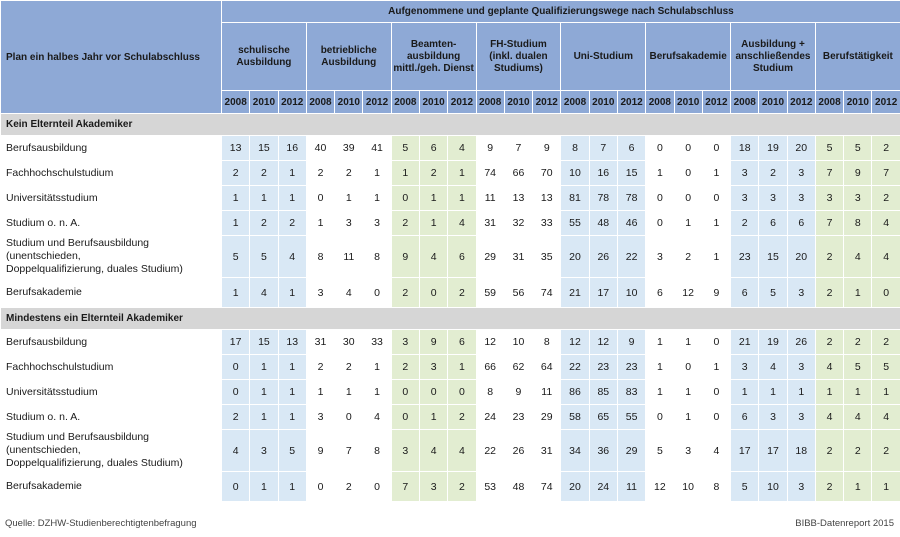 The width and height of the screenshot is (900, 537). Describe the element at coordinates (547, 198) in the screenshot. I see `value-cell: 13` at that location.